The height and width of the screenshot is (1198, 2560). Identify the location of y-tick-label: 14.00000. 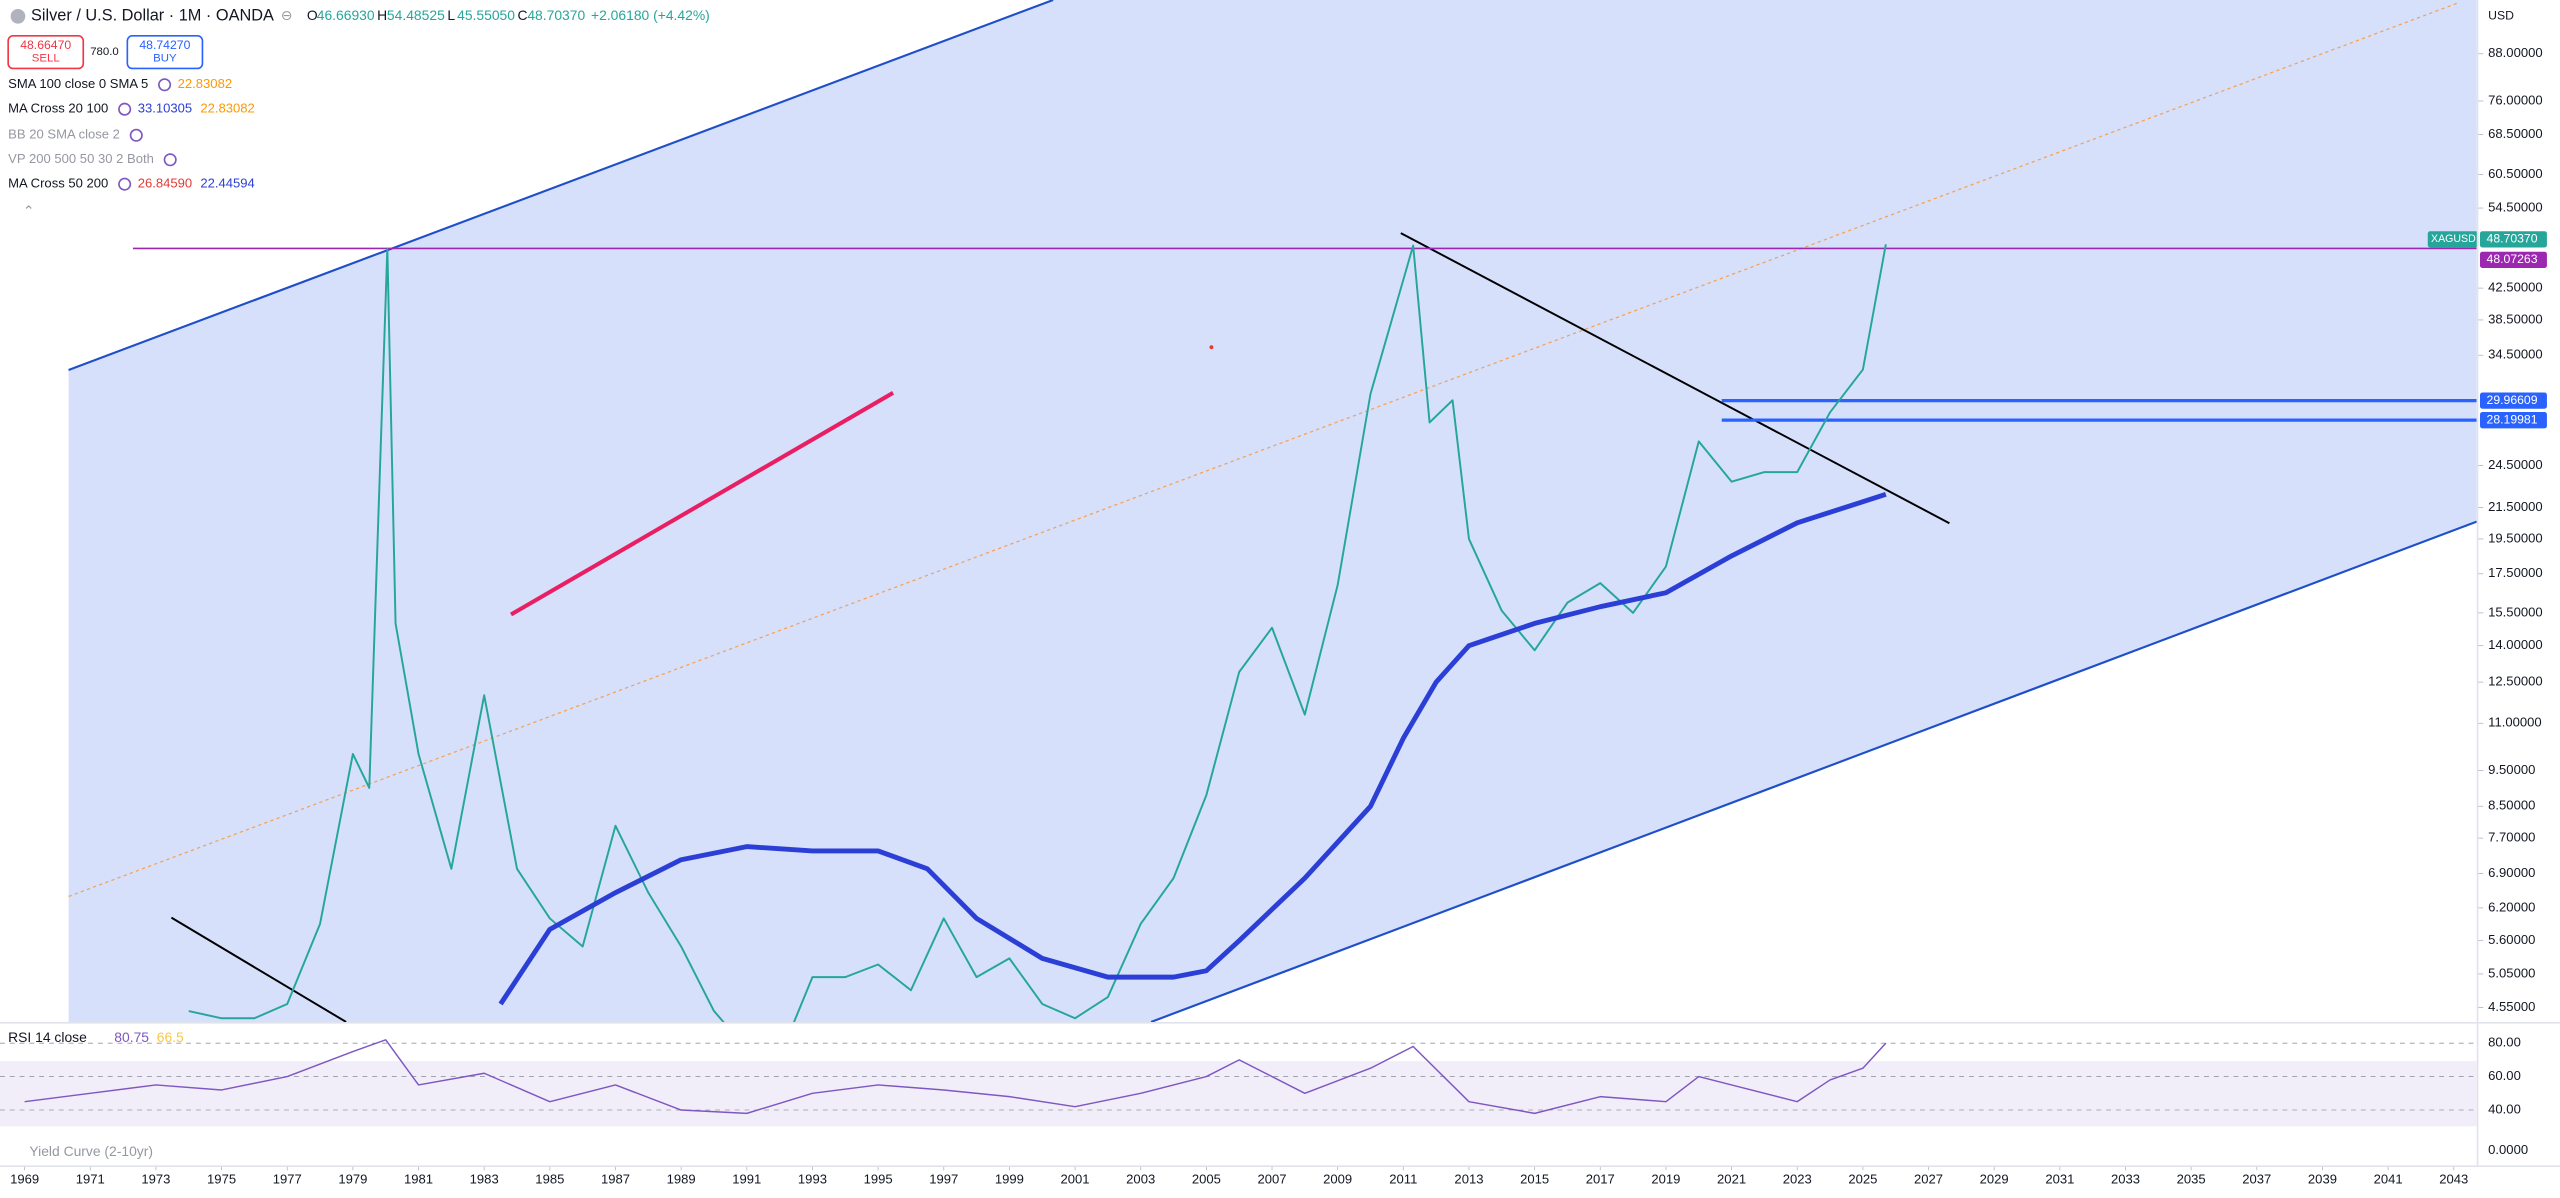
(2515, 644).